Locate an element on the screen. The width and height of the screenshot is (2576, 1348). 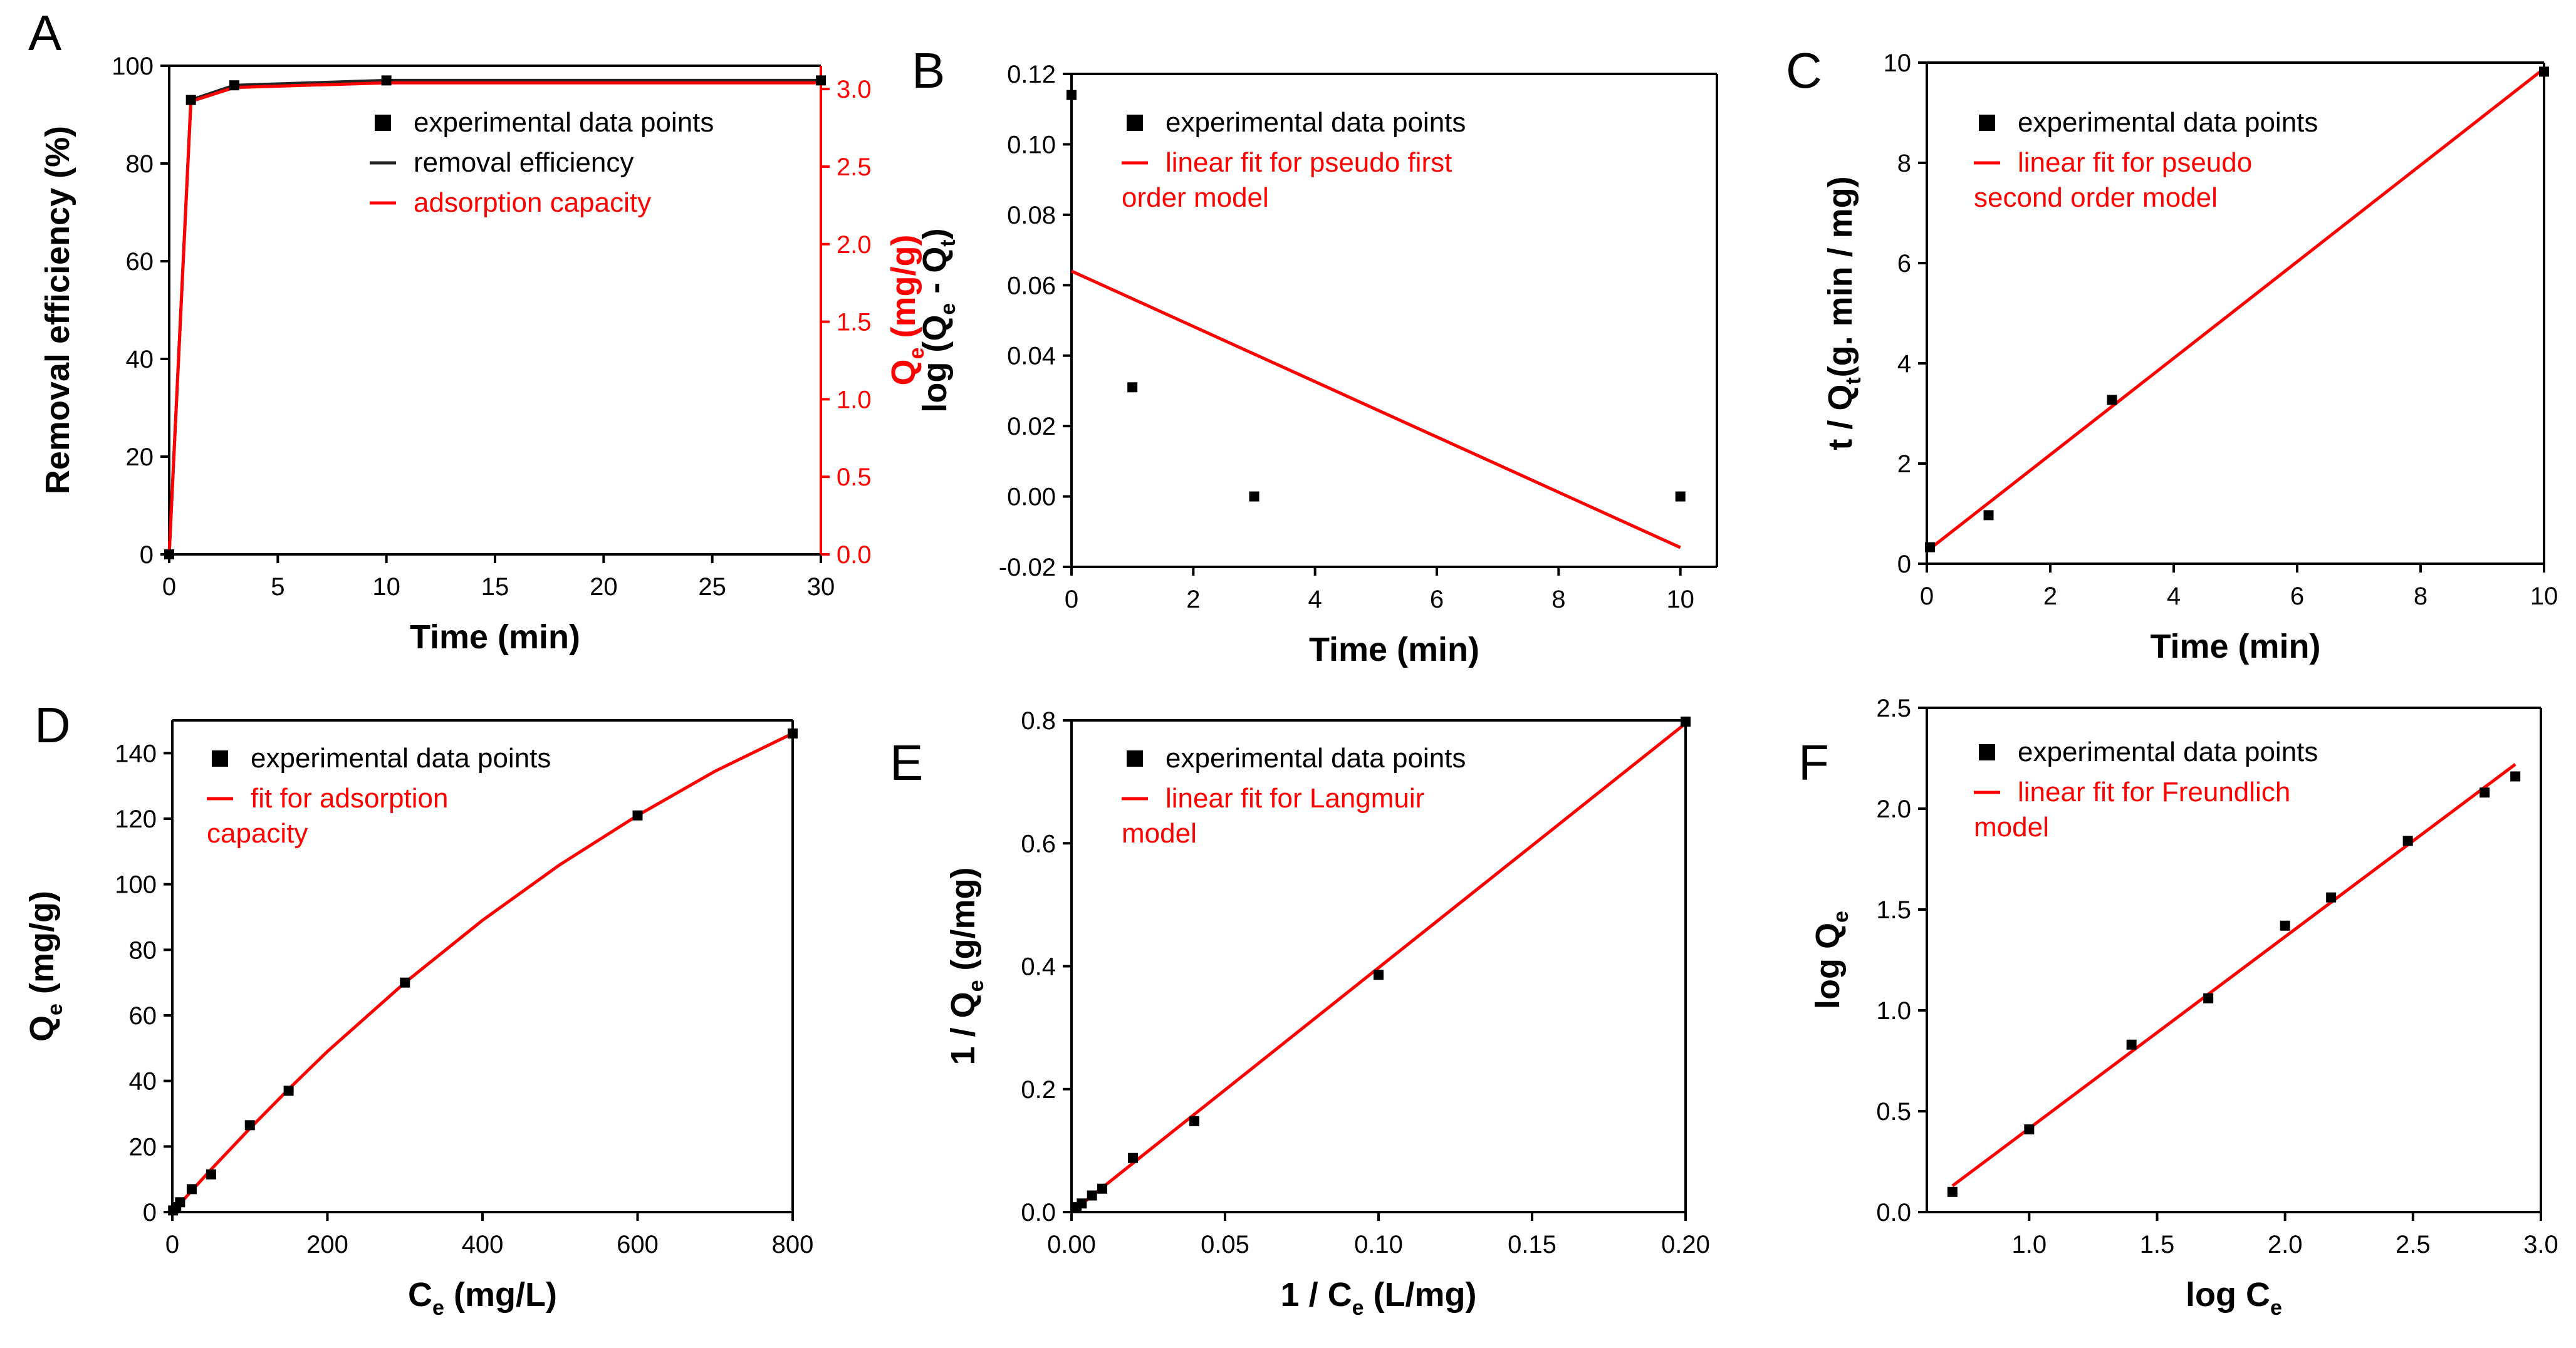
y-axis-label: Removal efficiency (%) is located at coordinates (57, 310).